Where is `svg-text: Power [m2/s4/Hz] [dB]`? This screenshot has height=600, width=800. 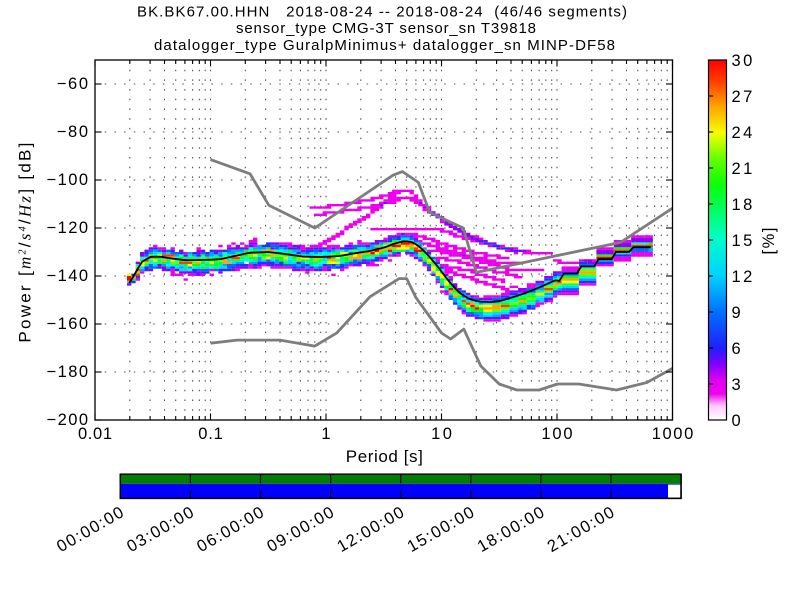
svg-text: Power [m2/s4/Hz] [dB] is located at coordinates (25, 243).